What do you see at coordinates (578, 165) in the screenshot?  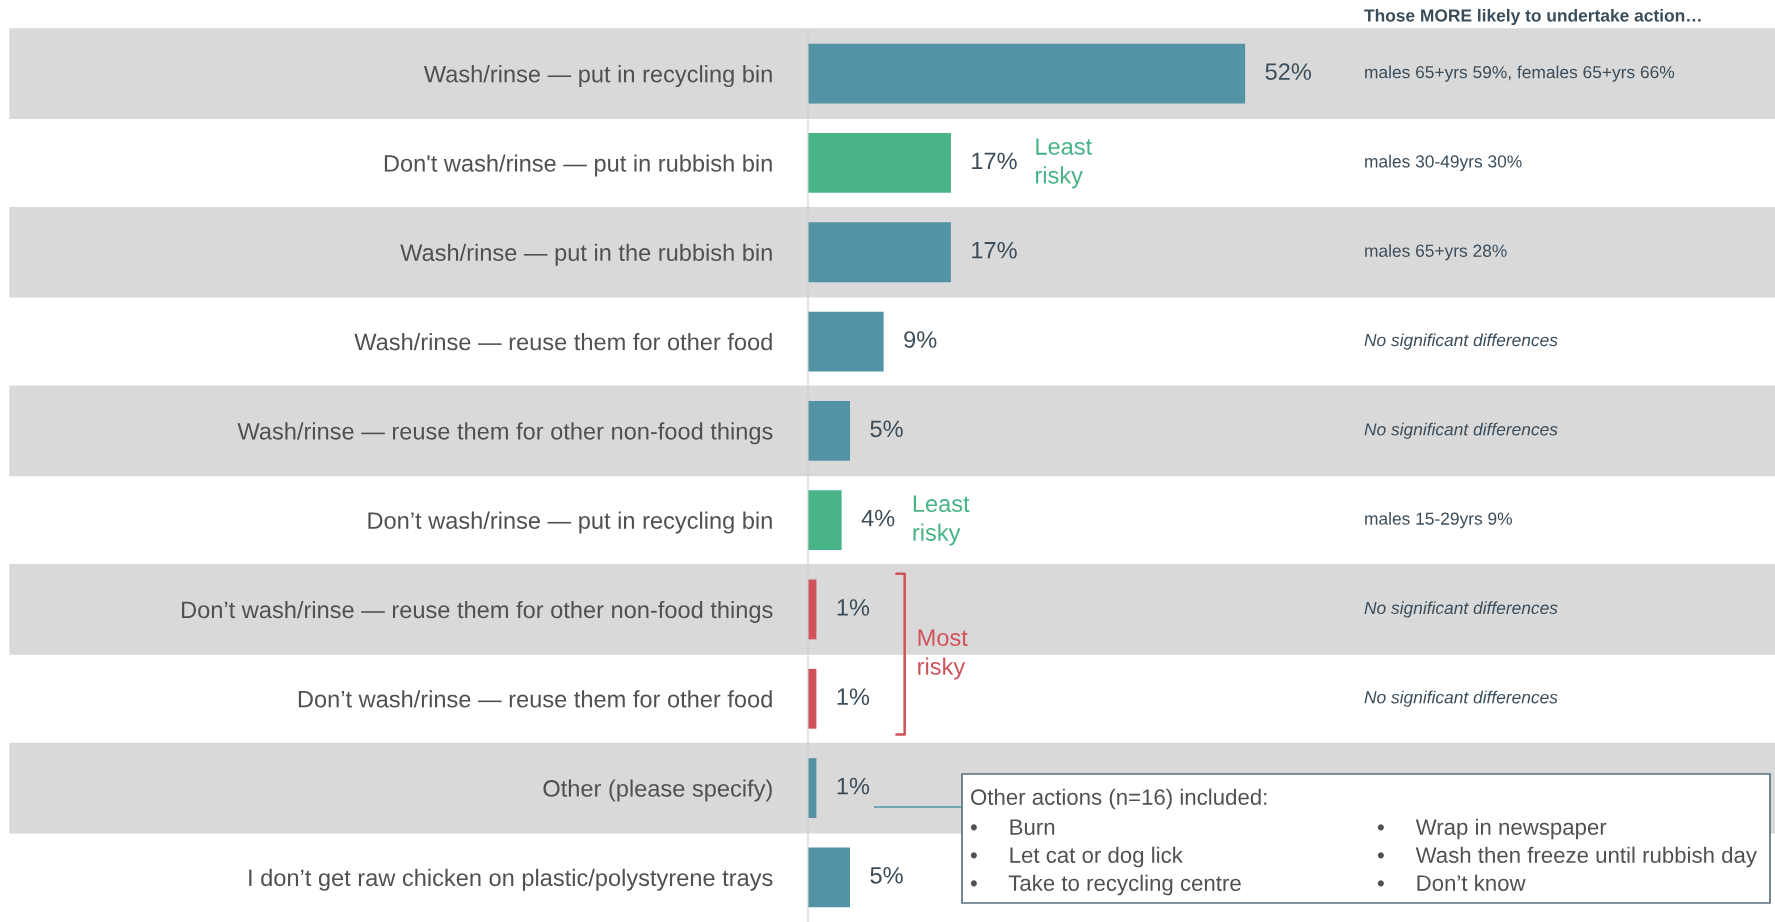 I see `y-tick-label: Don't wash/rinse — put in rubbish bin` at bounding box center [578, 165].